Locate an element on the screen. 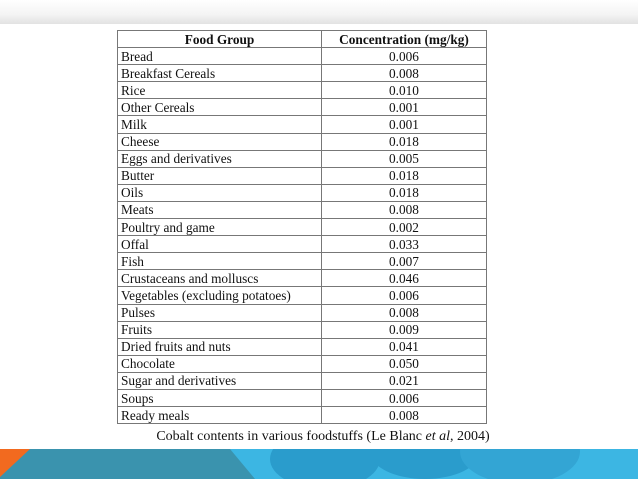 The image size is (638, 479). table-row: Meats 0.008 is located at coordinates (302, 210).